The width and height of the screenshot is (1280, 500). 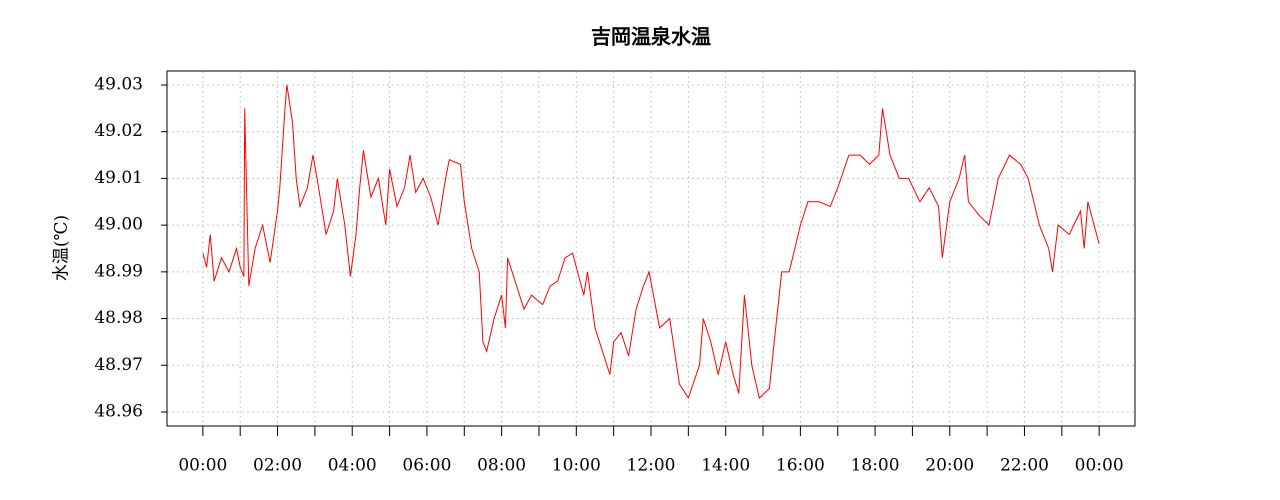 I want to click on x-tick-label: 12:00, so click(x=651, y=466).